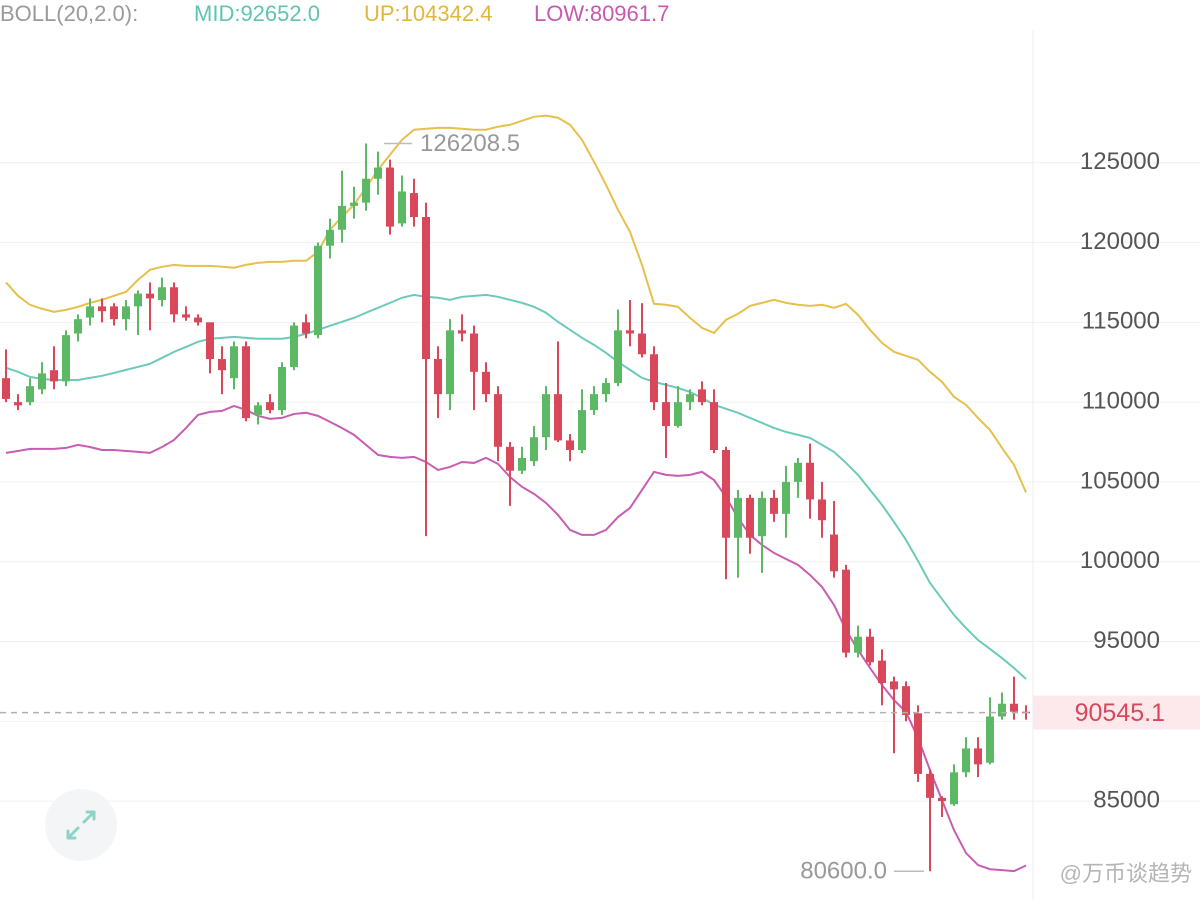 This screenshot has height=900, width=1200. I want to click on expand-icon, so click(81, 825).